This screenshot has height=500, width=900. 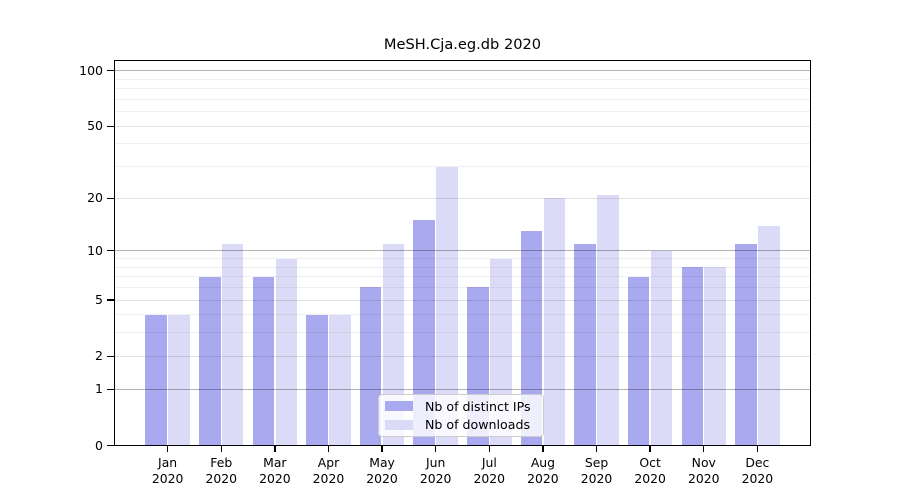 I want to click on legend-swatch-downloads, so click(x=399, y=424).